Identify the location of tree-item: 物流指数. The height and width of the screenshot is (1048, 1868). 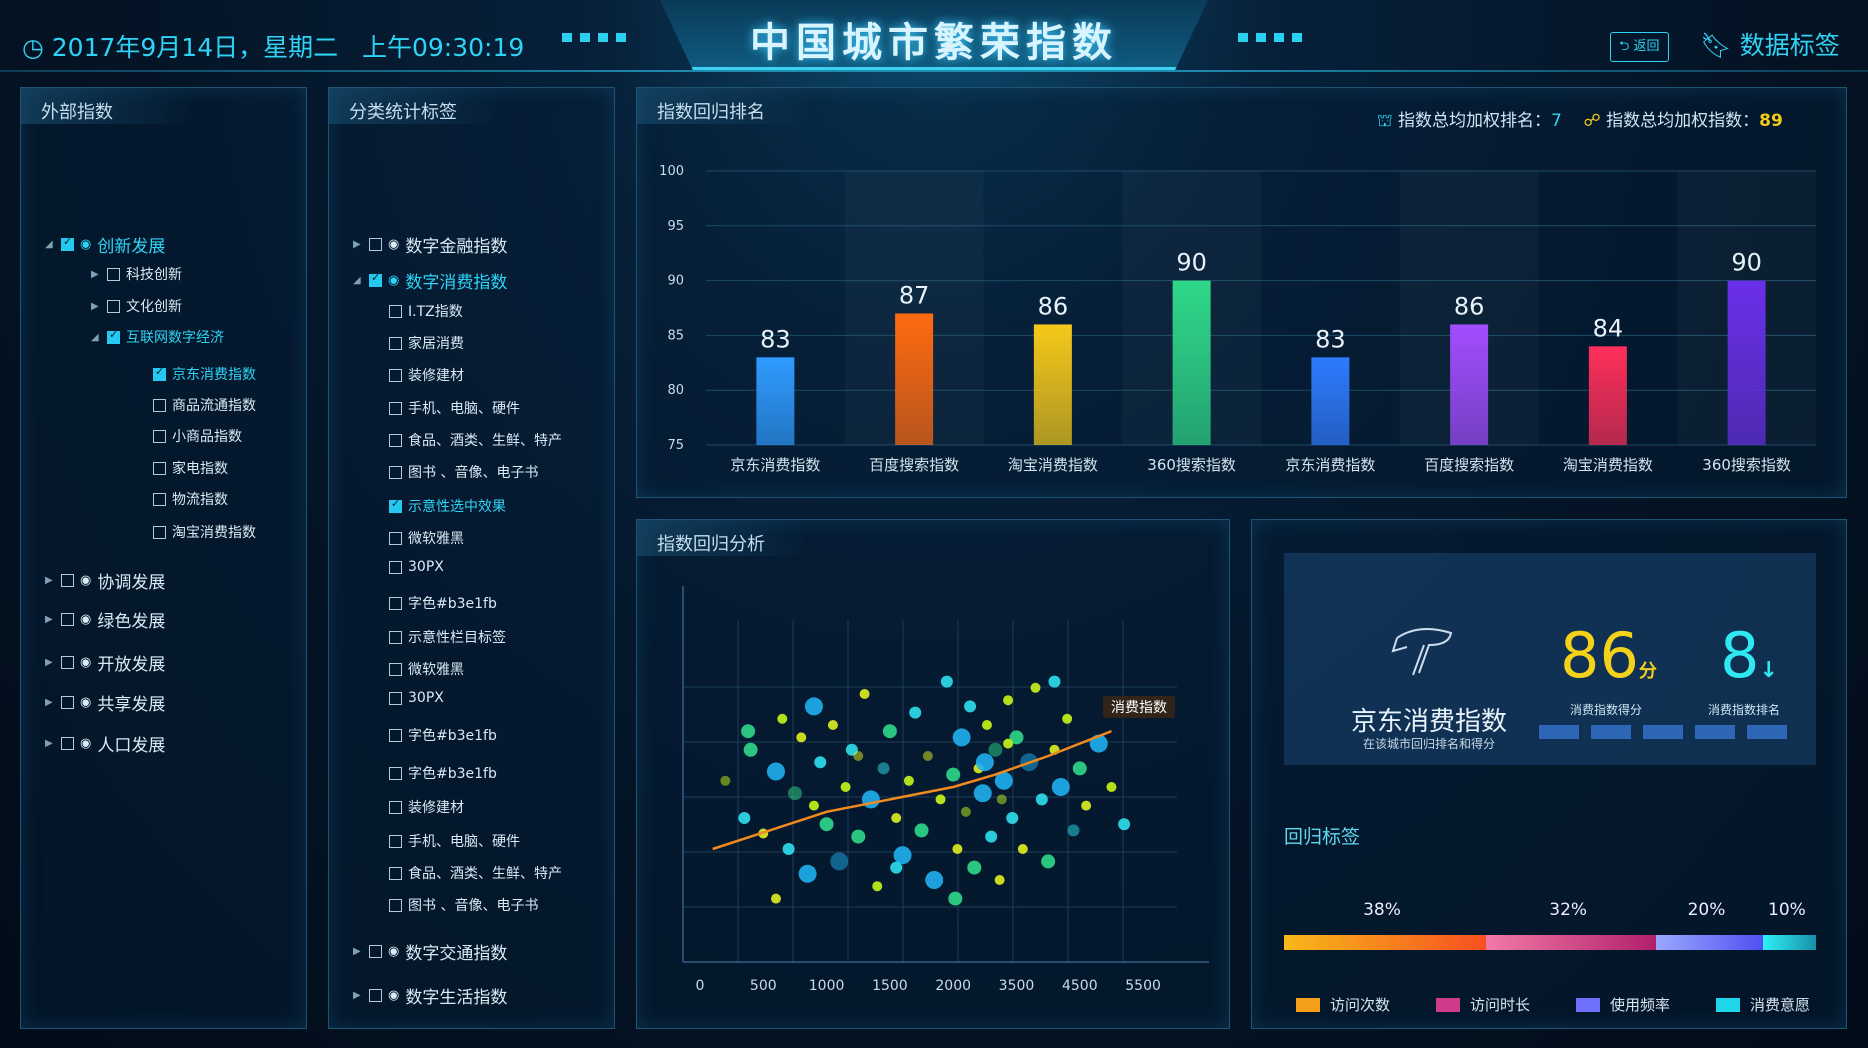
(182, 499).